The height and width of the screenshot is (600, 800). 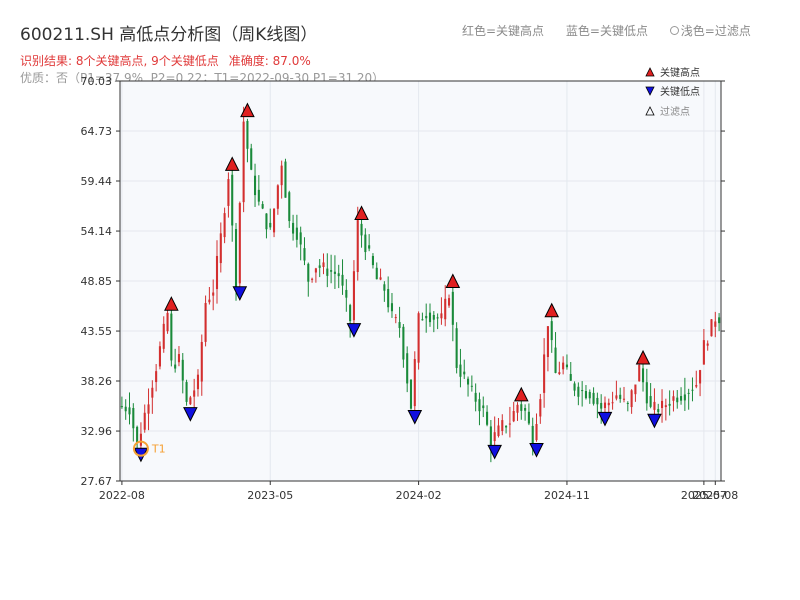 I want to click on y-tick-label: 54.14, so click(x=97, y=231).